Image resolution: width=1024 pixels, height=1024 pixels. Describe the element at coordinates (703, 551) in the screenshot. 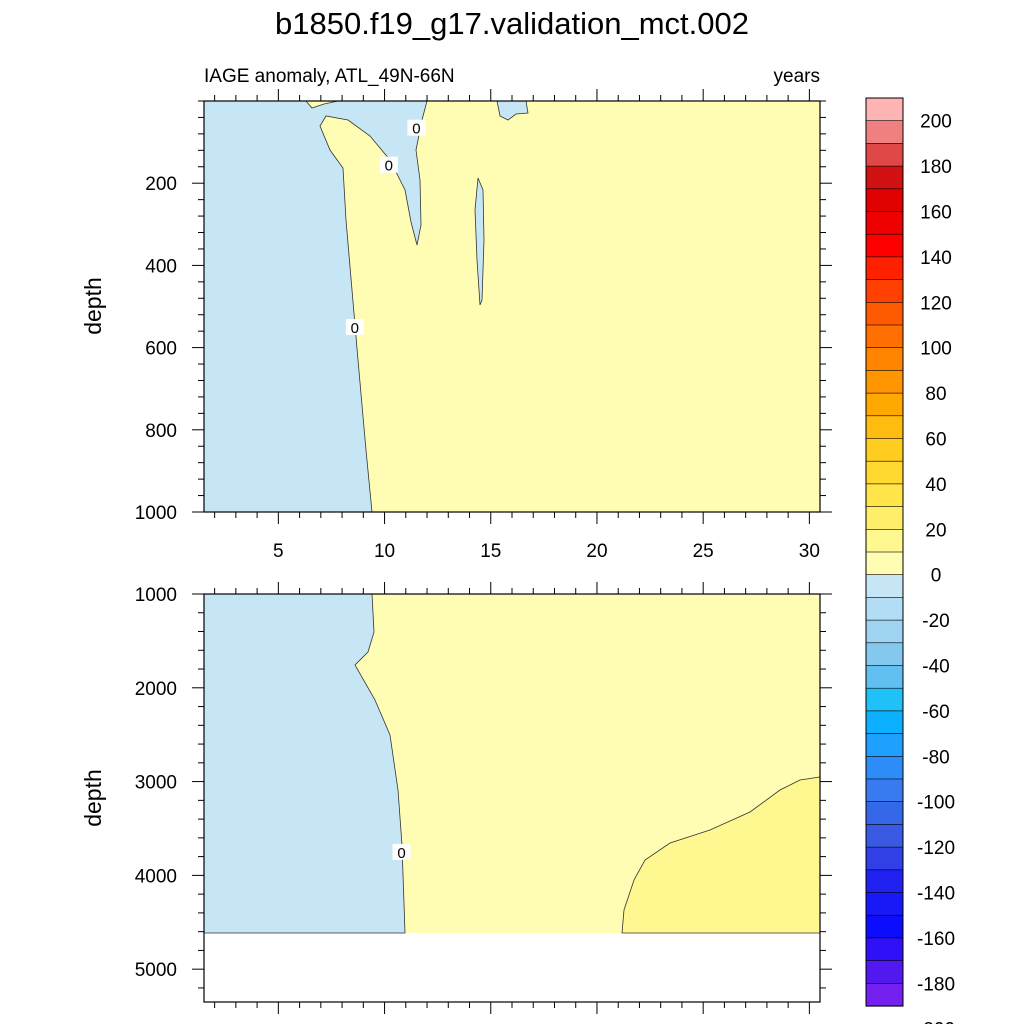

I see `x-tick-label: 25` at that location.